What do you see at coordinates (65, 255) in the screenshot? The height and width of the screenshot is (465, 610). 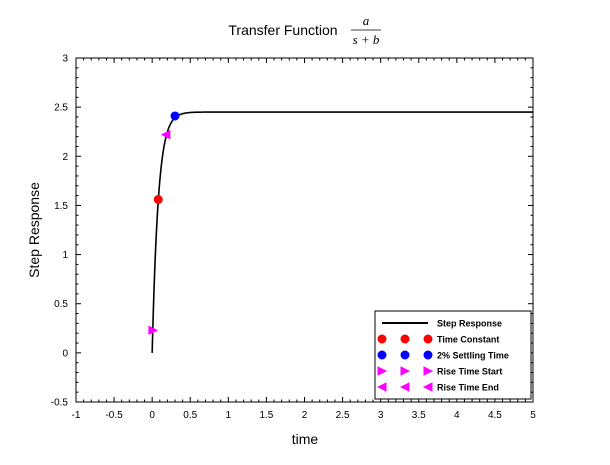 I see `y-tick-label: 1` at bounding box center [65, 255].